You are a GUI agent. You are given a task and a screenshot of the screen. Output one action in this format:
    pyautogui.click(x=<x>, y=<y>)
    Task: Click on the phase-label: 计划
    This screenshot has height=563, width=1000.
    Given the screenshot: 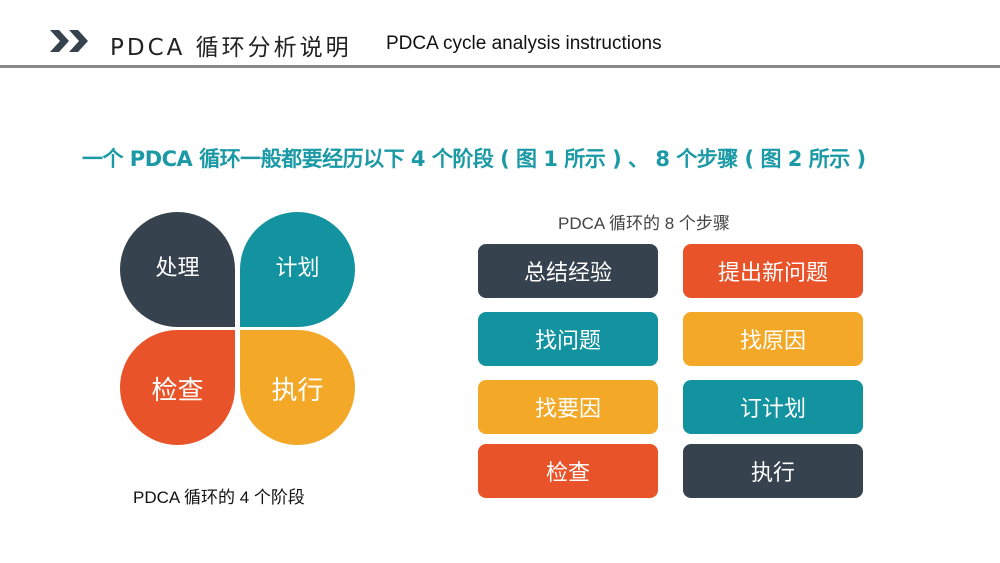 What is the action you would take?
    pyautogui.click(x=297, y=268)
    